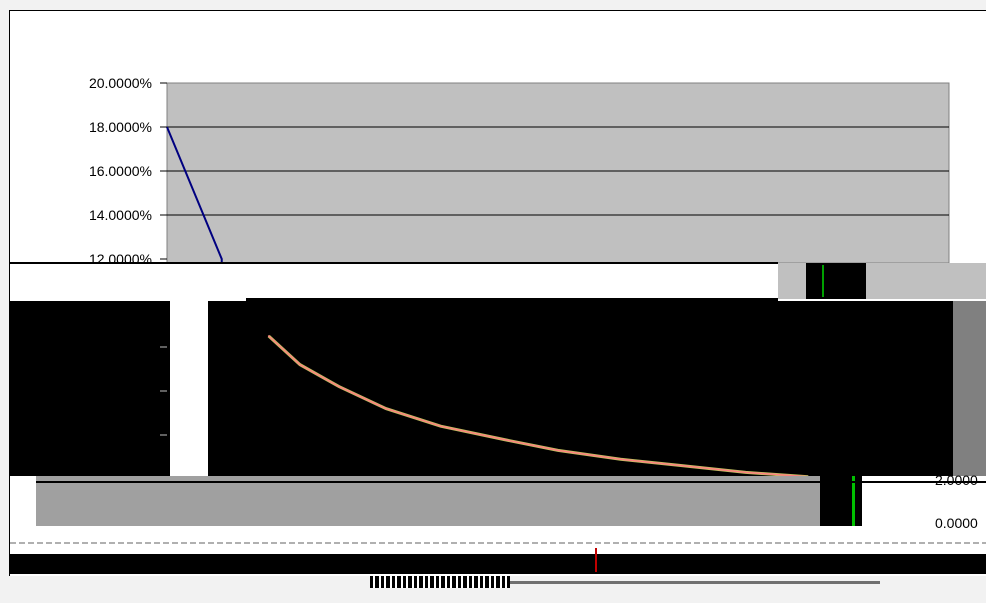 The height and width of the screenshot is (603, 986). I want to click on x-axis-band, so click(498, 540).